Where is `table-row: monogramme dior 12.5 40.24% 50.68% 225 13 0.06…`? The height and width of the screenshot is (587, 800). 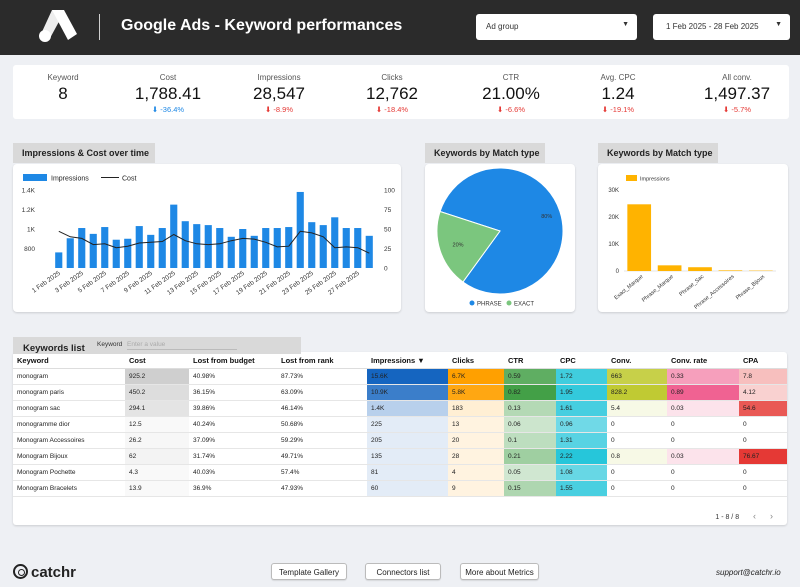
table-row: monogramme dior 12.5 40.24% 50.68% 225 13 0.06… is located at coordinates (400, 424).